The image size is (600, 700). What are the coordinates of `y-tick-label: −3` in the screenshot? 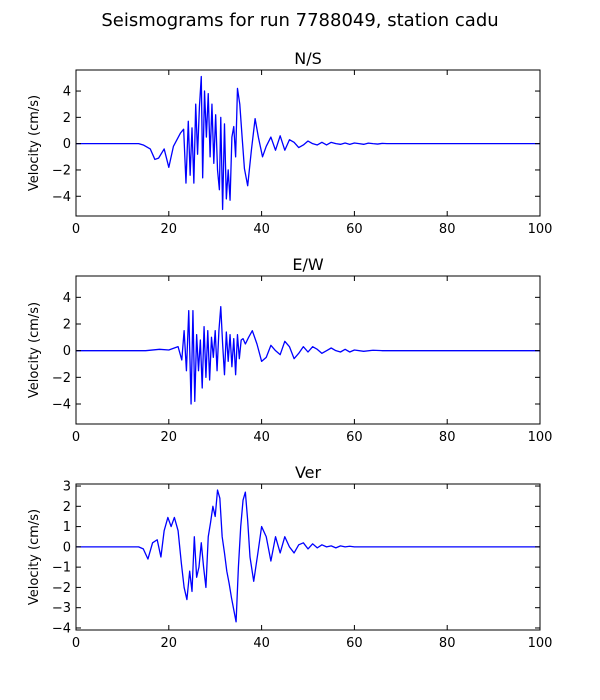 It's located at (61, 608).